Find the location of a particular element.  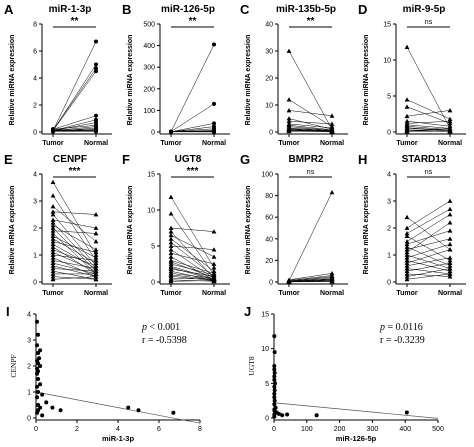

y-axis-label: Relative miRNA expression is located at coordinates (248, 80).